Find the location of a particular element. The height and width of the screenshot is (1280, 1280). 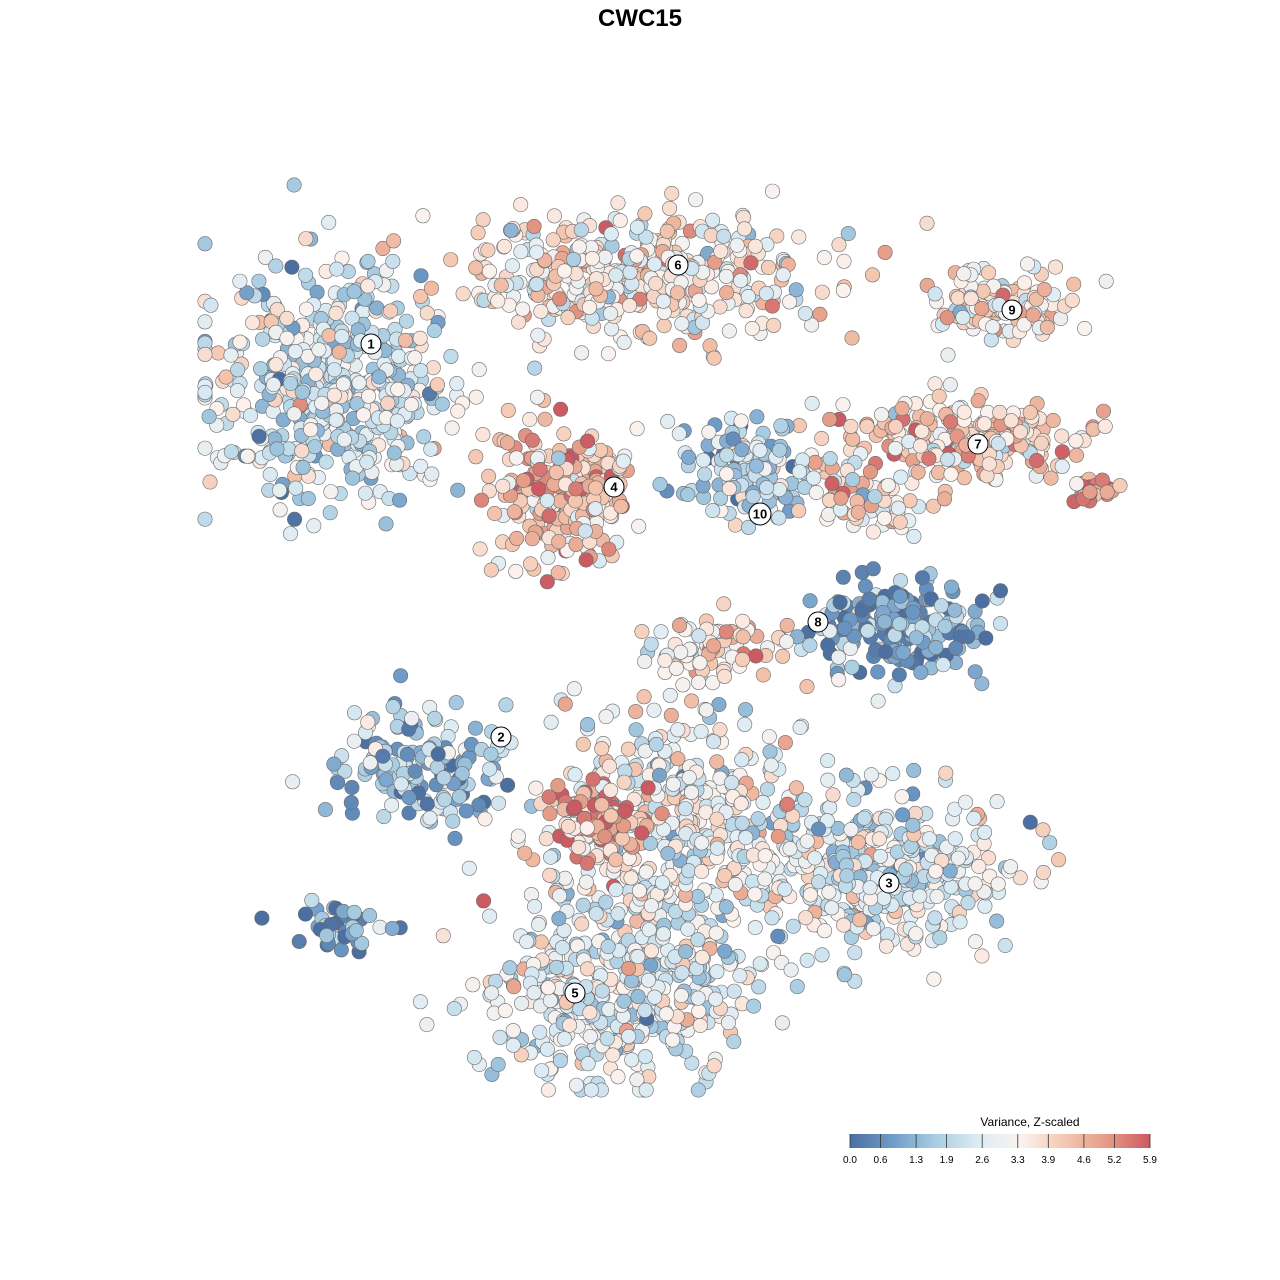

legend-tick-label: 5.9 is located at coordinates (1150, 1160).